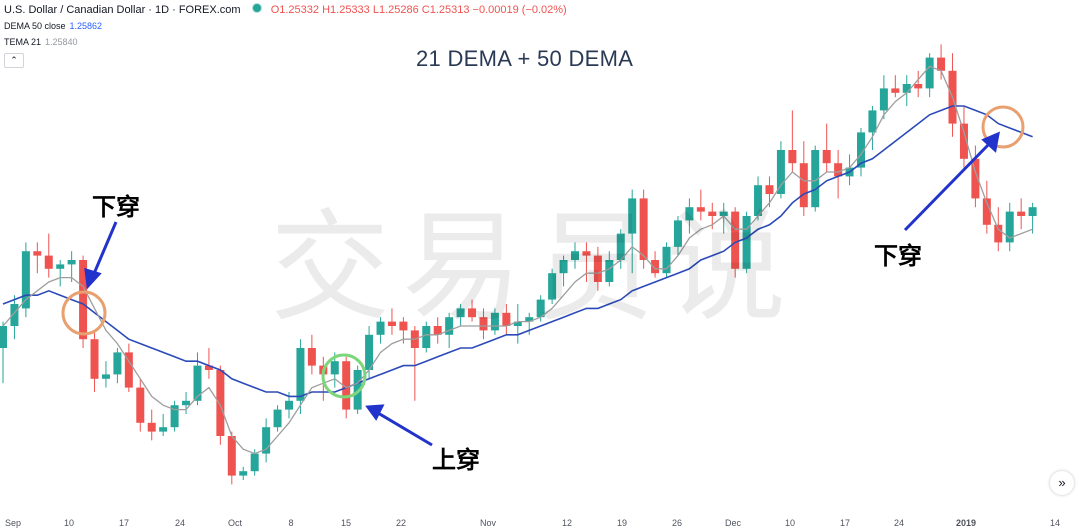  What do you see at coordinates (966, 523) in the screenshot?
I see `x-tick-label: 2019` at bounding box center [966, 523].